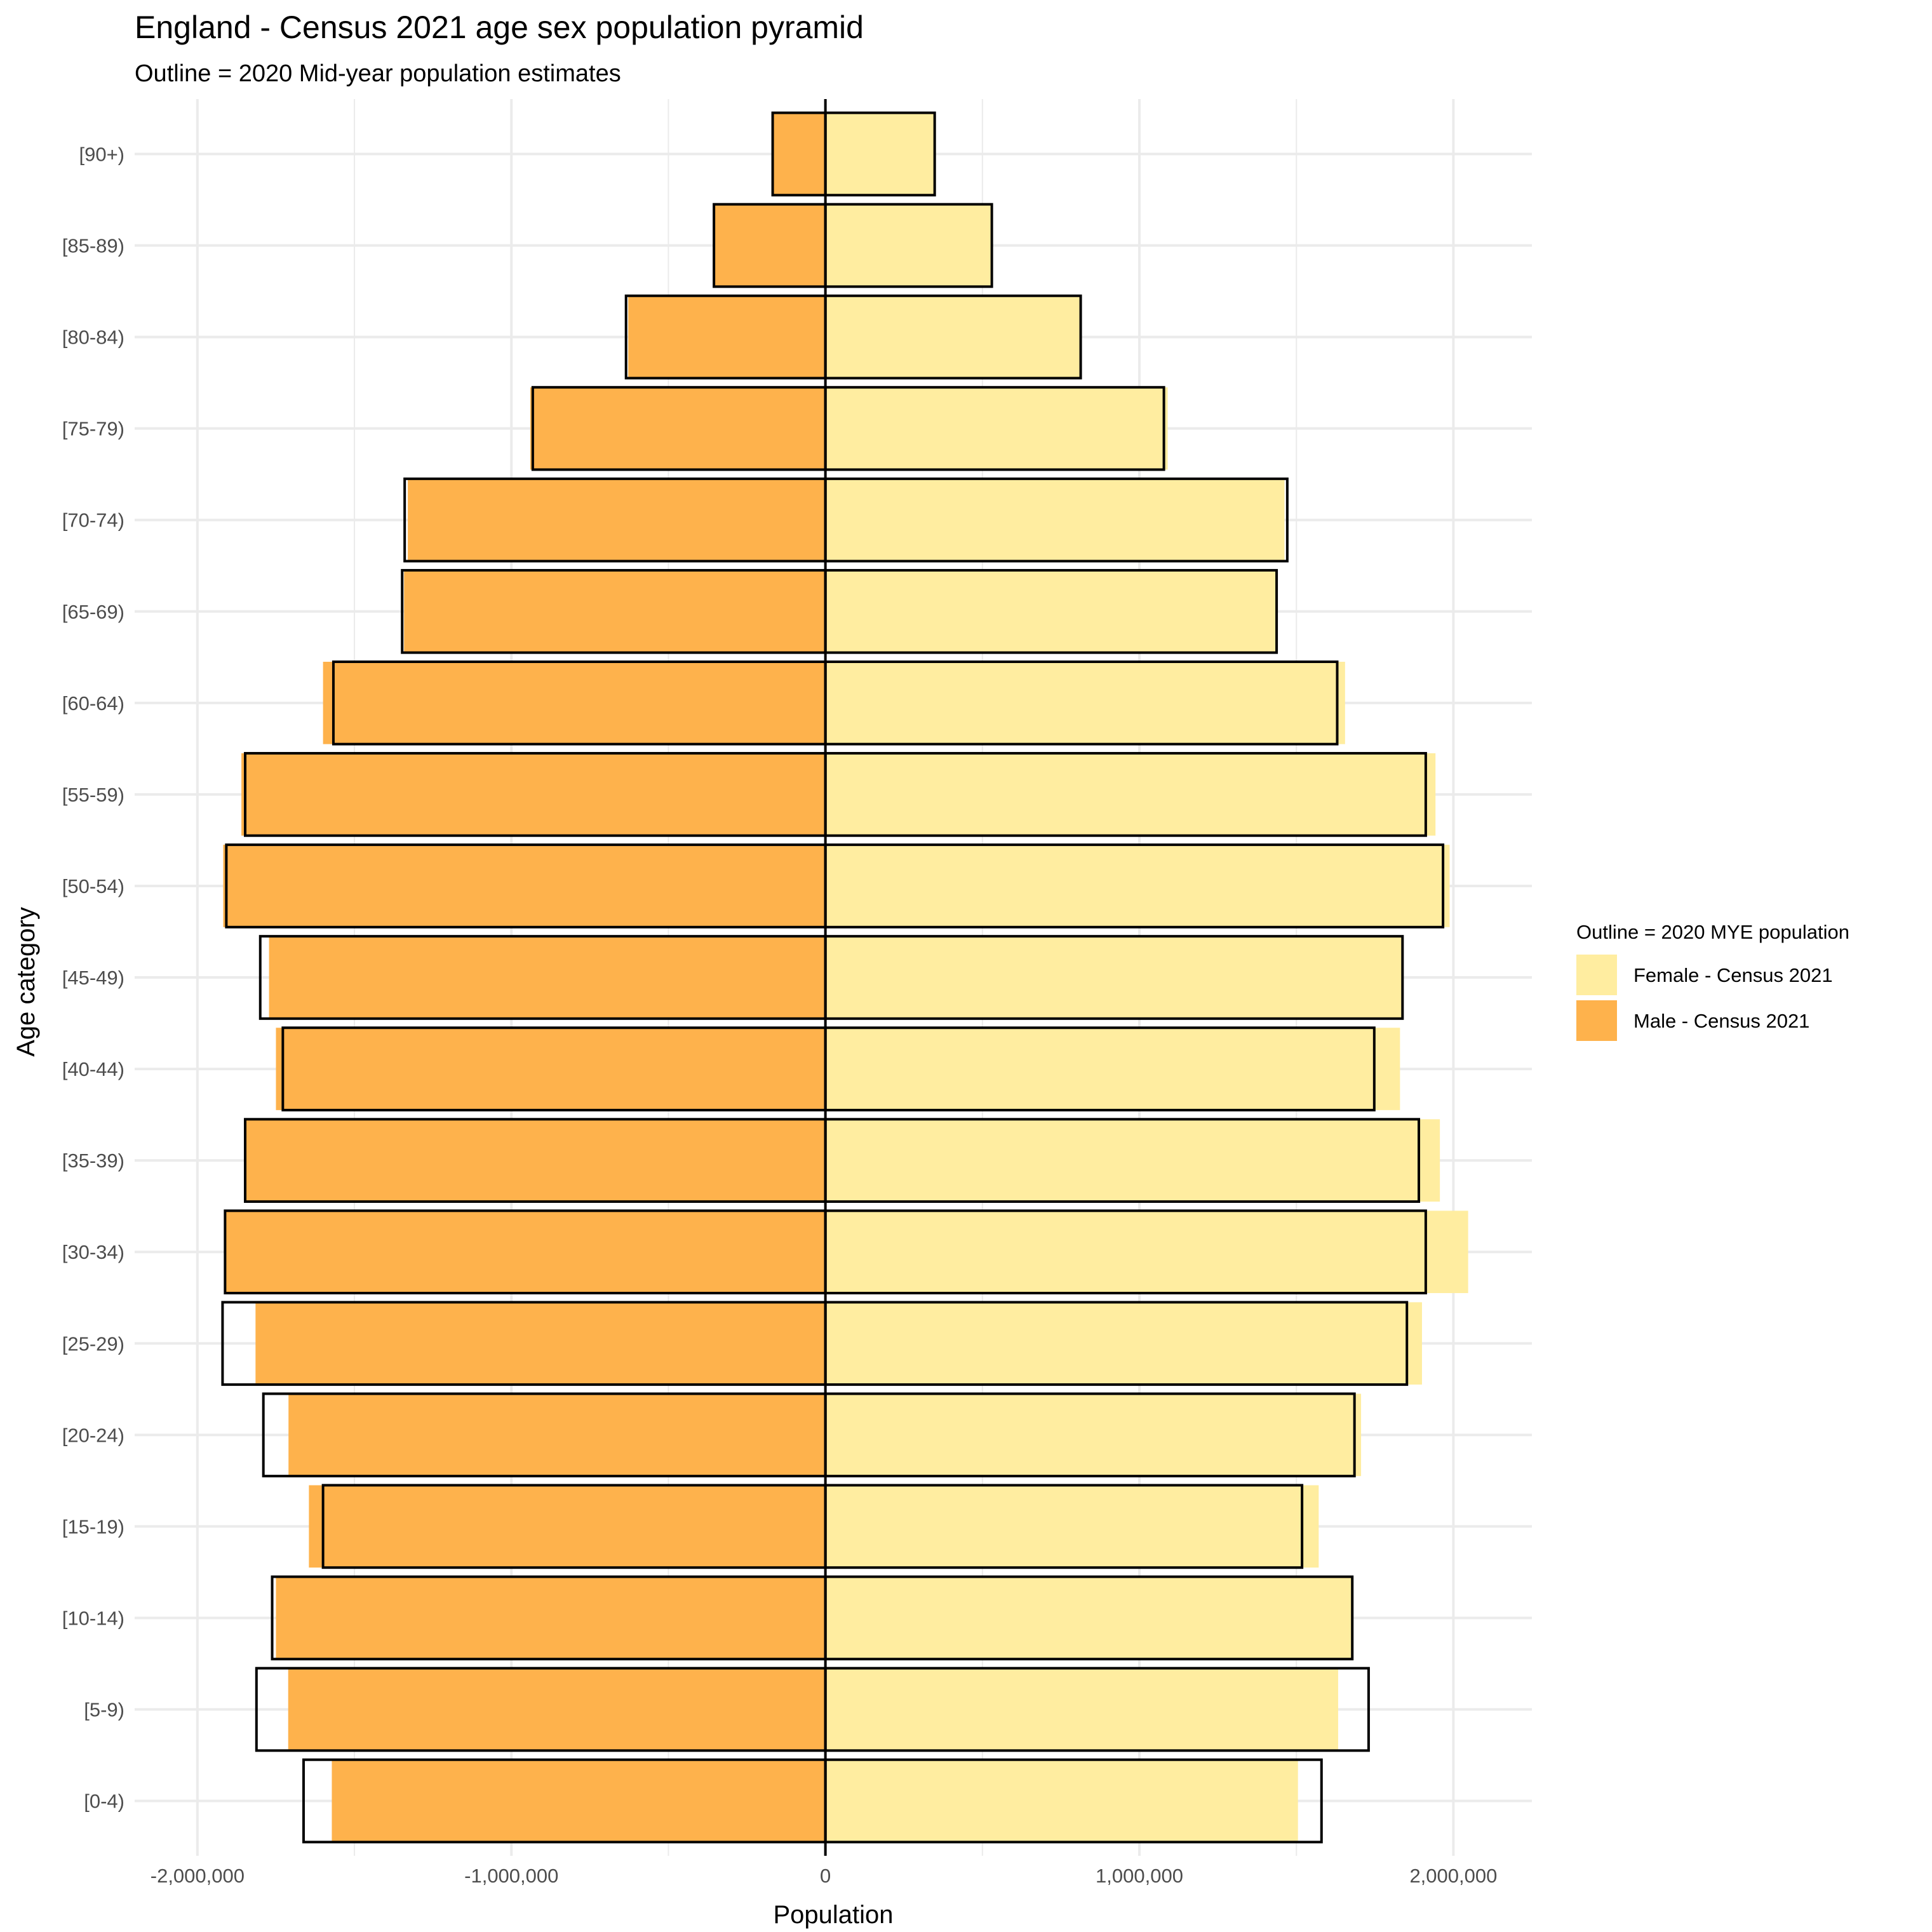 The height and width of the screenshot is (1932, 1932). Describe the element at coordinates (525, 1252) in the screenshot. I see `bar-male-[30-34)` at that location.